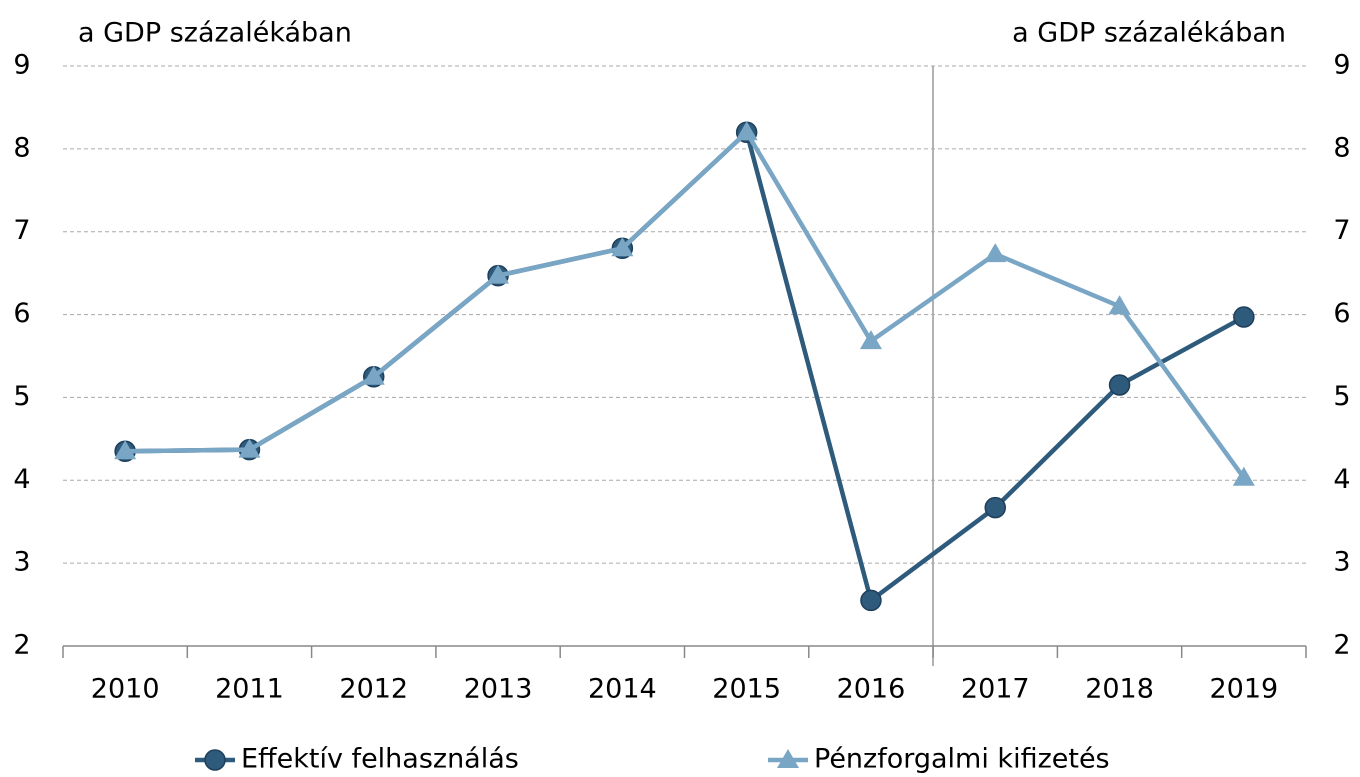 The image size is (1360, 777). What do you see at coordinates (21, 479) in the screenshot?
I see `y-tick-label: 4` at bounding box center [21, 479].